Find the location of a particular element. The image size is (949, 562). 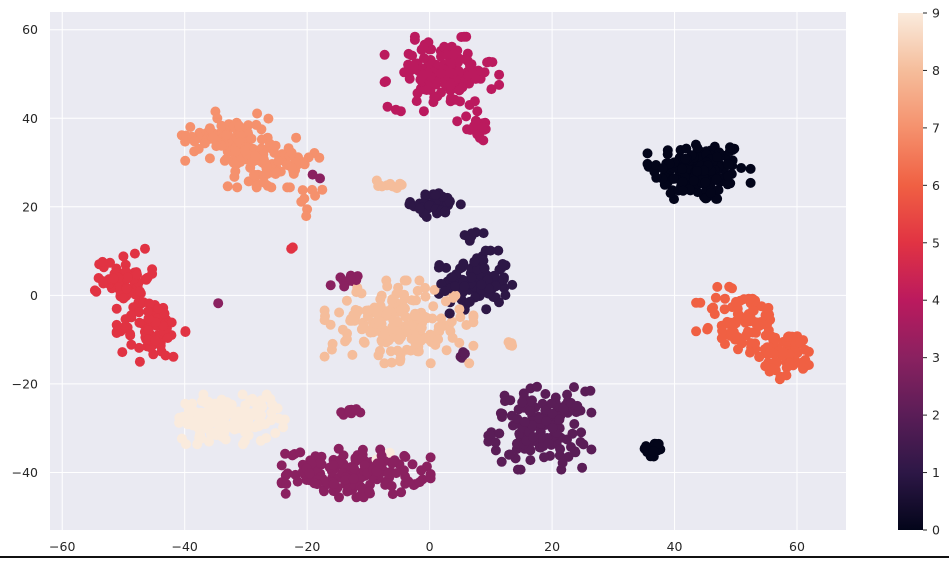

y-tick-label: 60 is located at coordinates (30, 29).